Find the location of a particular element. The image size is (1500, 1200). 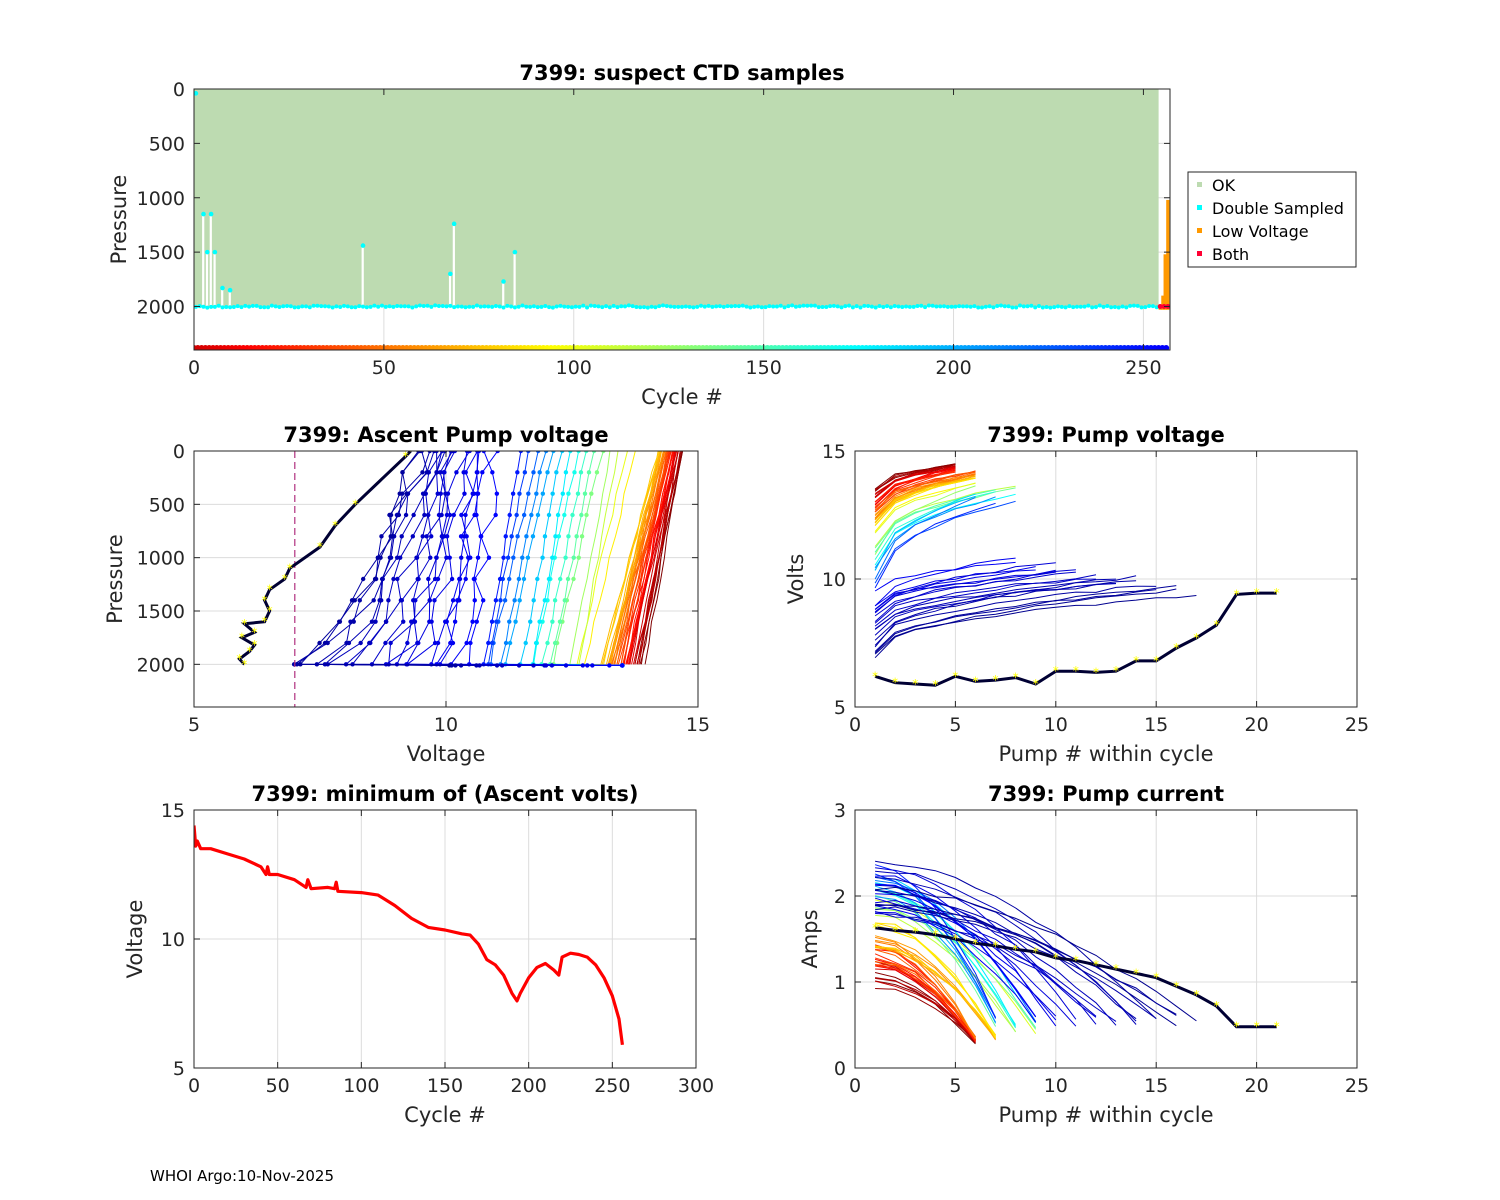

axes-box is located at coordinates (682, 219).